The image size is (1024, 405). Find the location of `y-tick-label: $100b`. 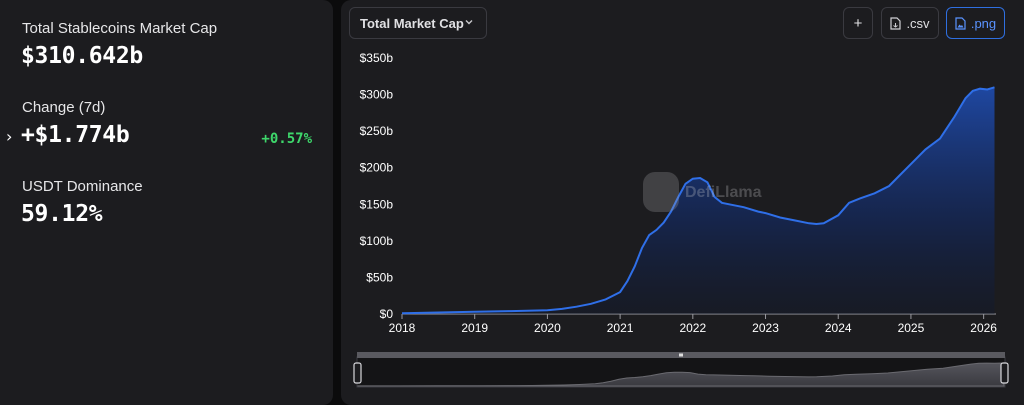

y-tick-label: $100b is located at coordinates (377, 241).